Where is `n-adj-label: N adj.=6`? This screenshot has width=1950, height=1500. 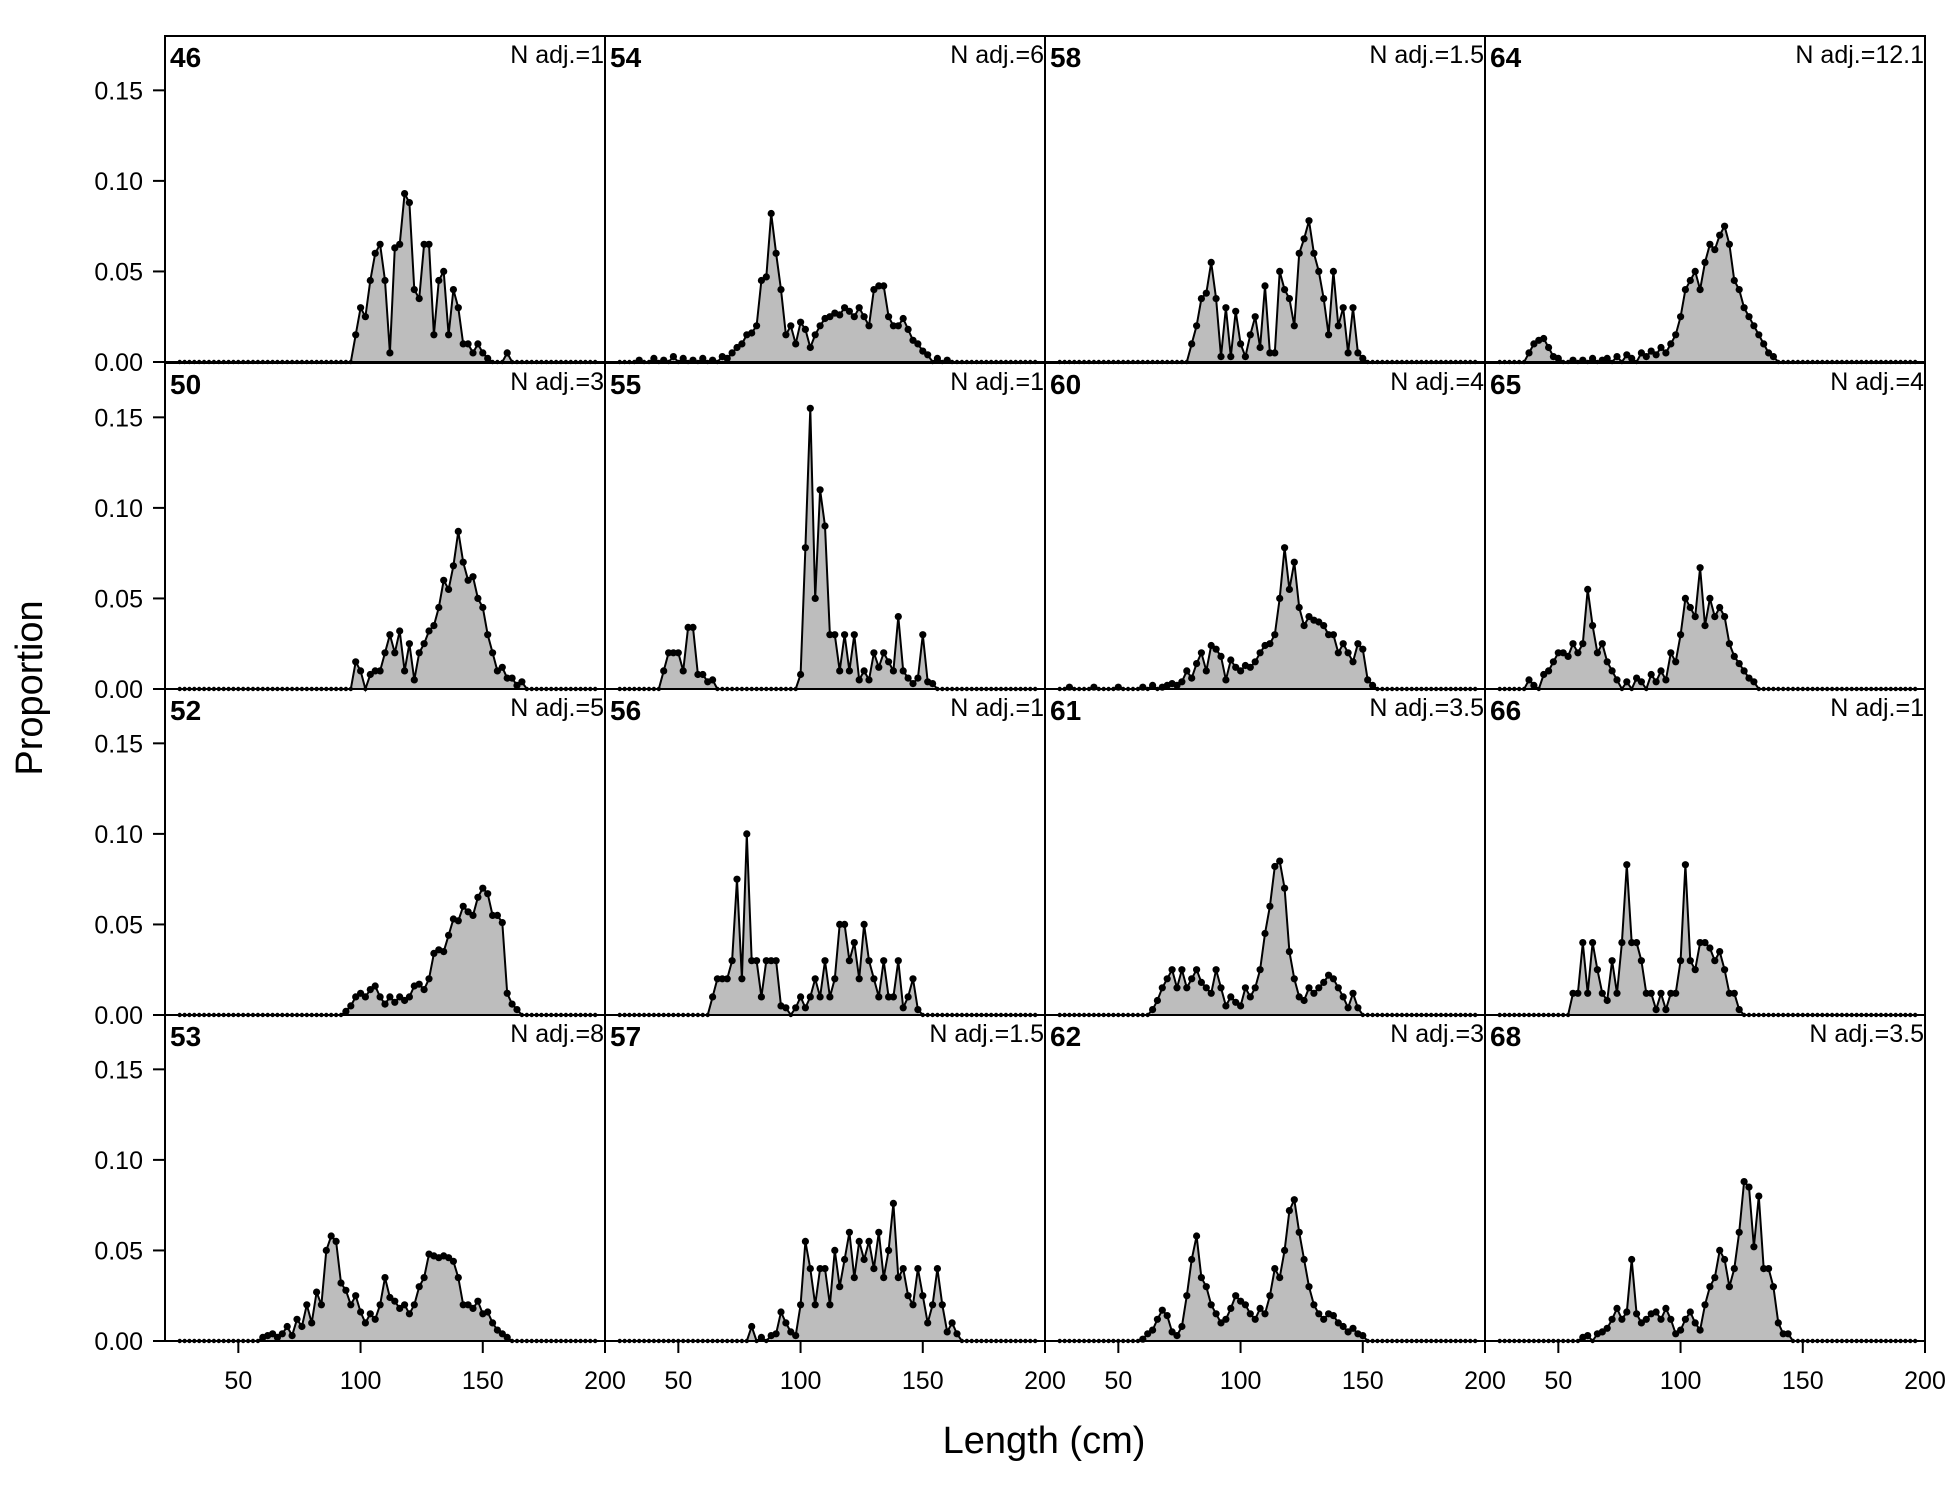 n-adj-label: N adj.=6 is located at coordinates (997, 55).